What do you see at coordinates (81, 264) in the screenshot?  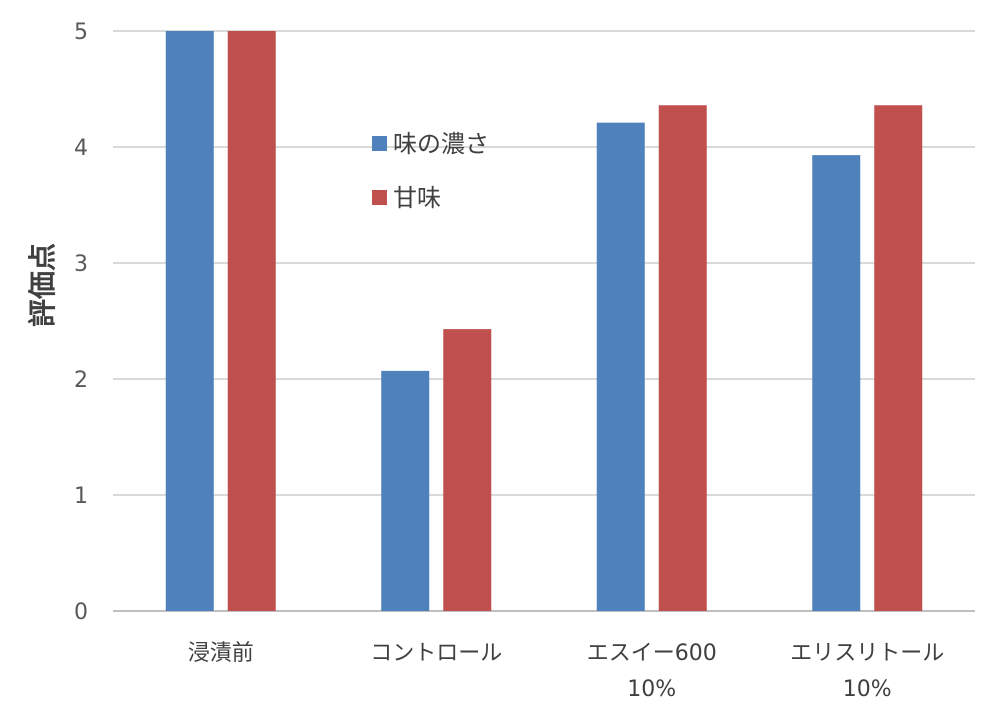 I see `y-tick-label: 3` at bounding box center [81, 264].